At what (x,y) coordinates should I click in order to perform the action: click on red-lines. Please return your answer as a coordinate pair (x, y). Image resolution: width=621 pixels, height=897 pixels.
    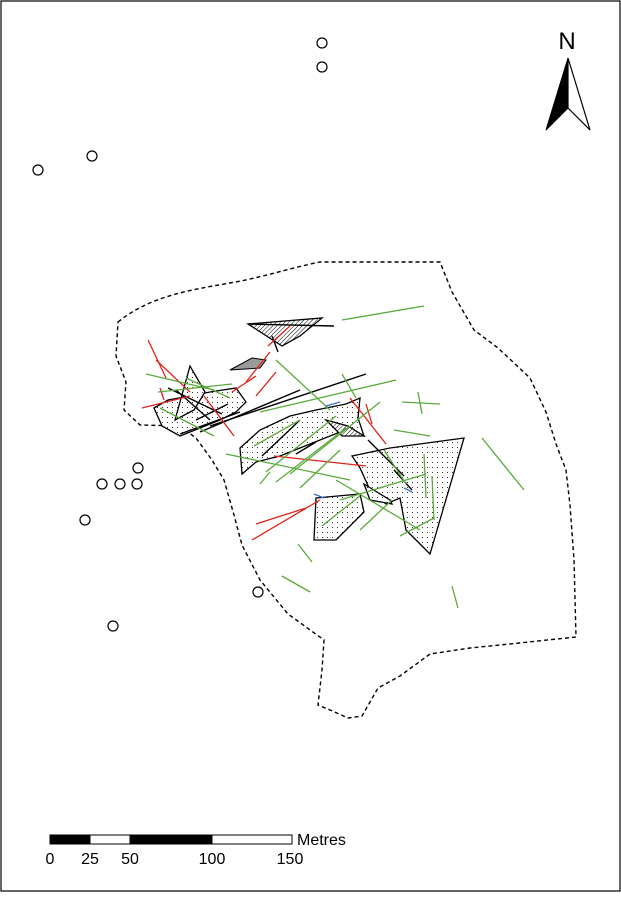
    Looking at the image, I should click on (264, 433).